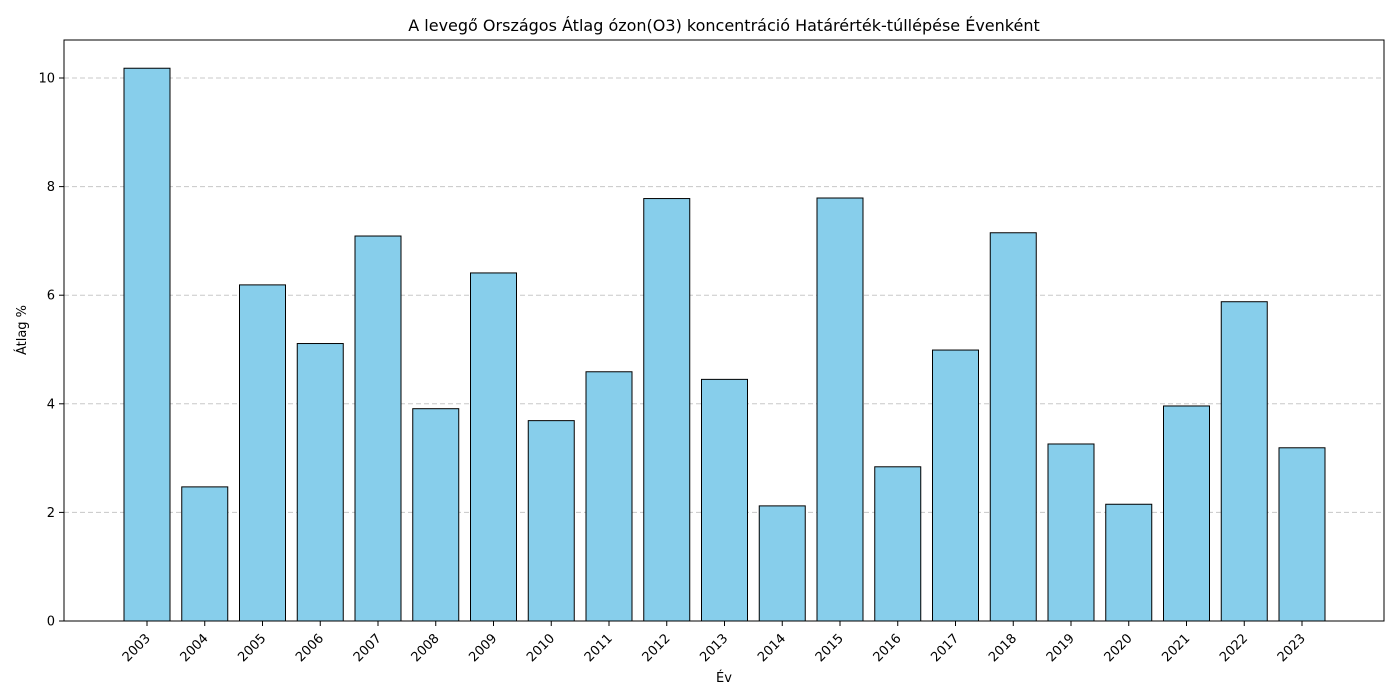 The width and height of the screenshot is (1400, 700). Describe the element at coordinates (195, 648) in the screenshot. I see `x-tick-label: 2004` at that location.